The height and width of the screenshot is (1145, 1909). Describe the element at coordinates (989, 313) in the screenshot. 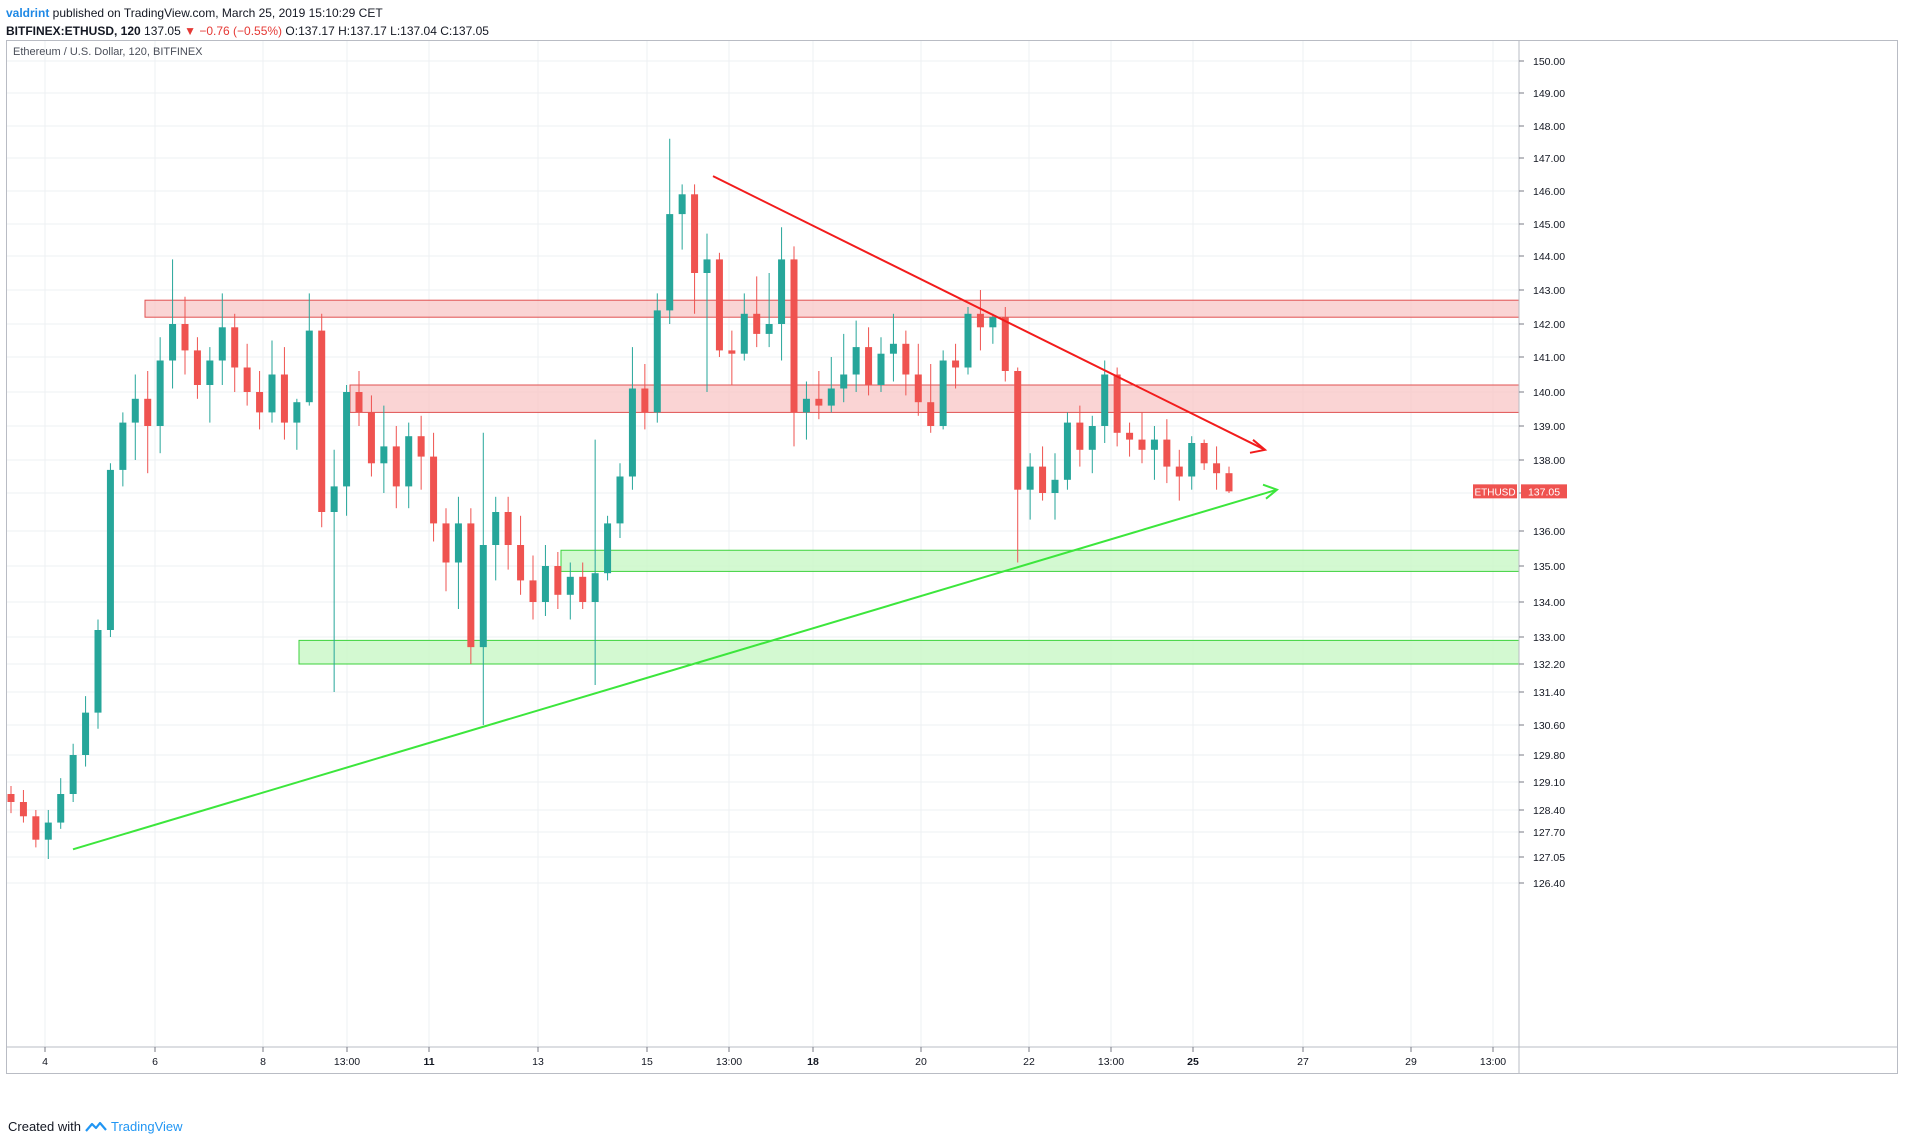

I see `descending-trendline` at that location.